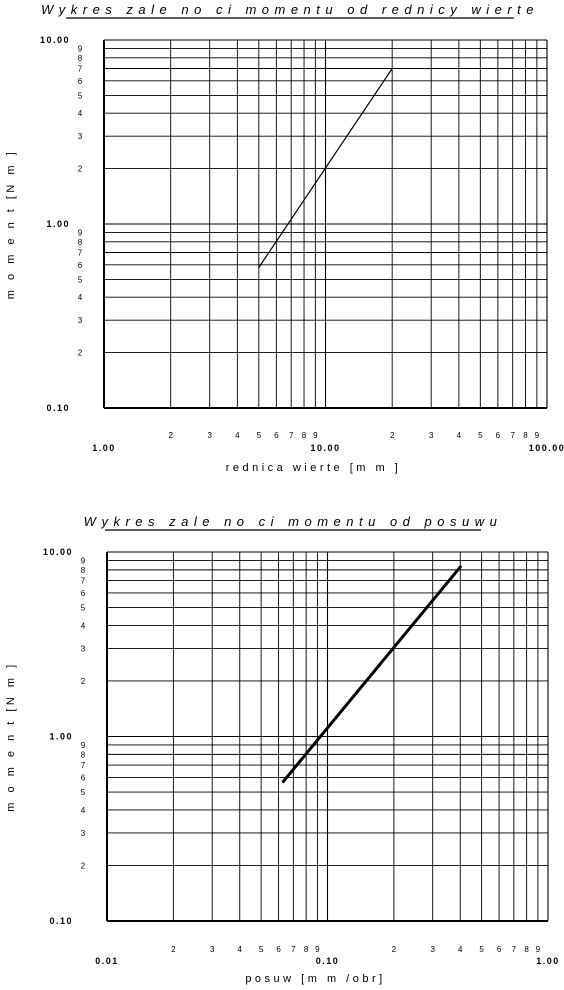 This screenshot has height=990, width=564. I want to click on x-major-tick-label: 100.00, so click(546, 448).